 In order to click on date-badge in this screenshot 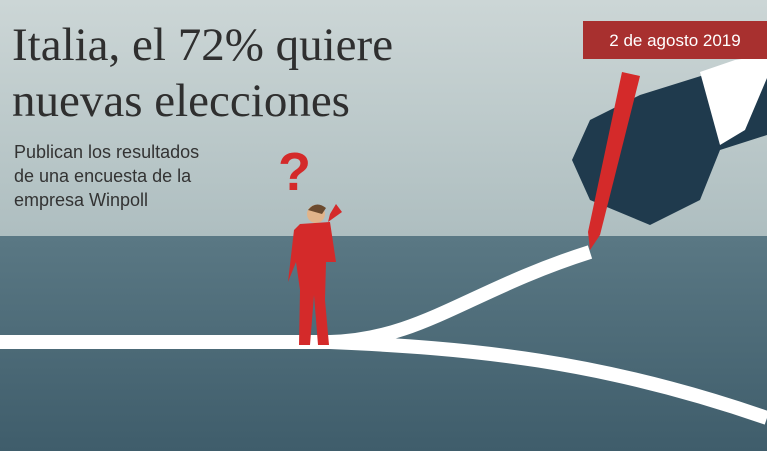, I will do `click(675, 40)`.